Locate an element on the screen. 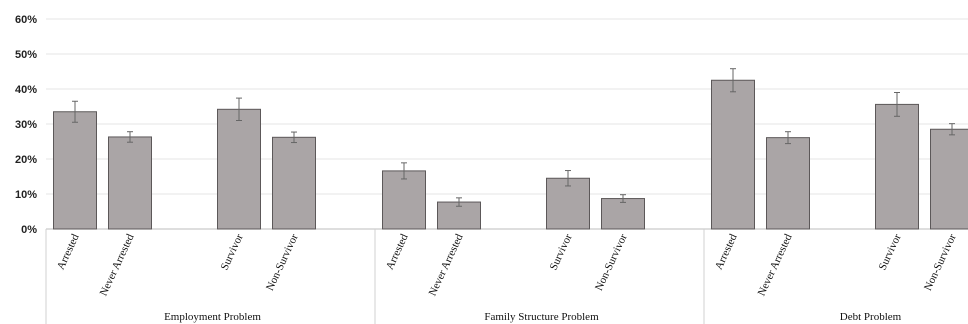  y-tick-label: 0% is located at coordinates (29, 230).